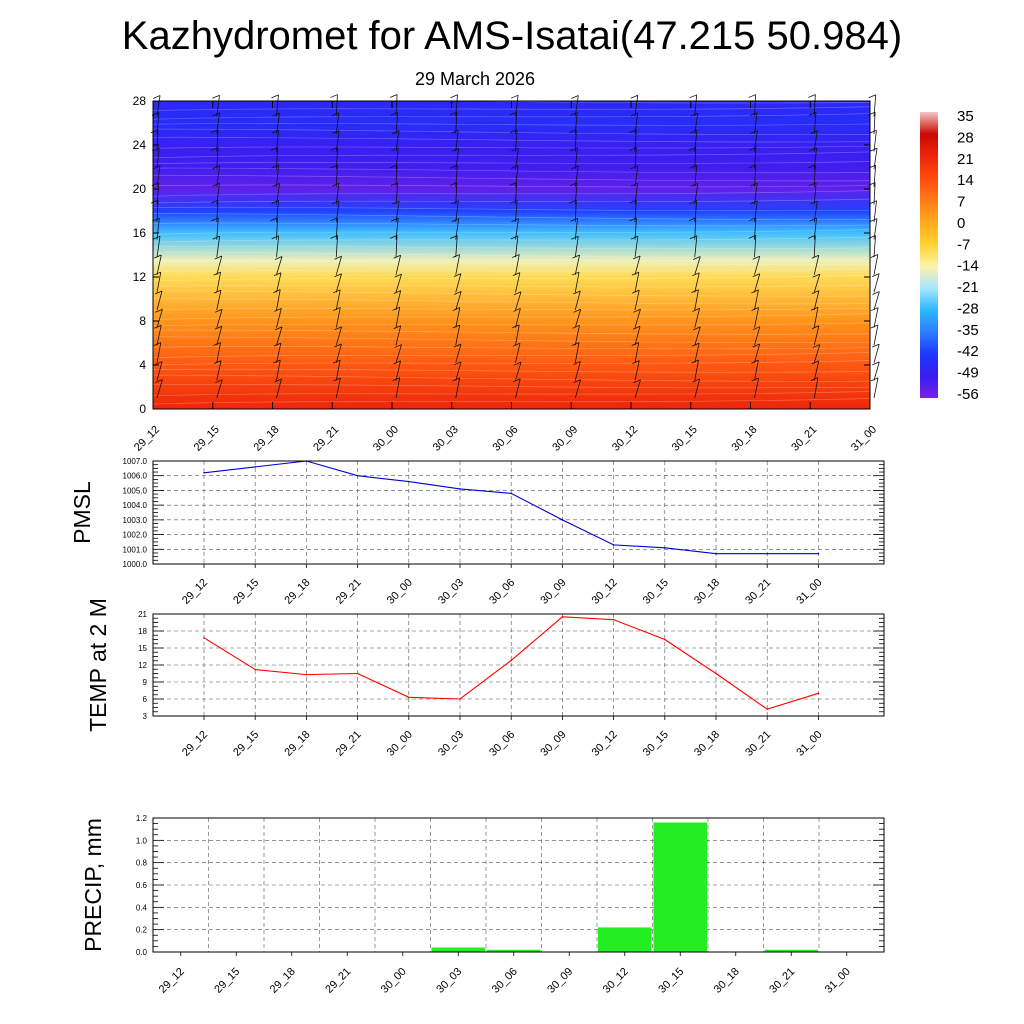 Image resolution: width=1024 pixels, height=1024 pixels. Describe the element at coordinates (809, 744) in the screenshot. I see `temp-2m-x-tick-label: 31_00` at that location.